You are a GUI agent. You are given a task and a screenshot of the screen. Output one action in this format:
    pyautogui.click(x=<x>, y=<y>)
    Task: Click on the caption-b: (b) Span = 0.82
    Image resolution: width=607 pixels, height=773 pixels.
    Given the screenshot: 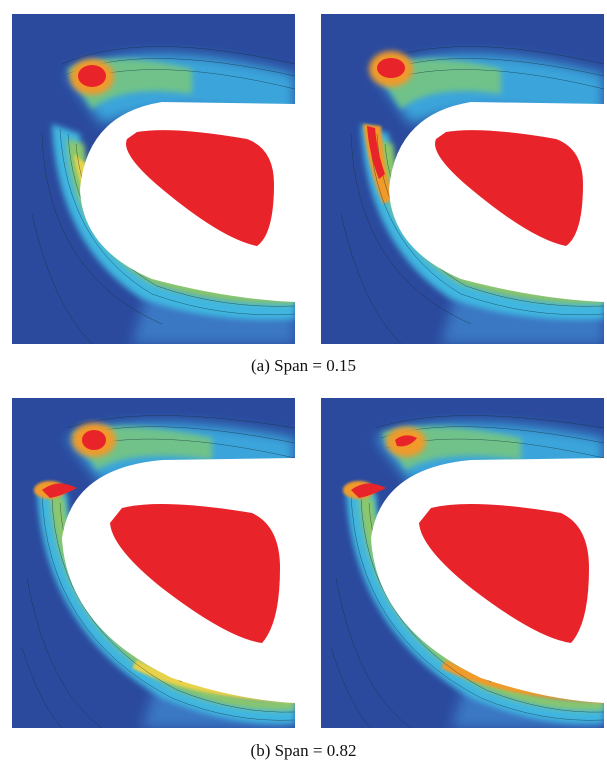 What is the action you would take?
    pyautogui.click(x=303, y=750)
    